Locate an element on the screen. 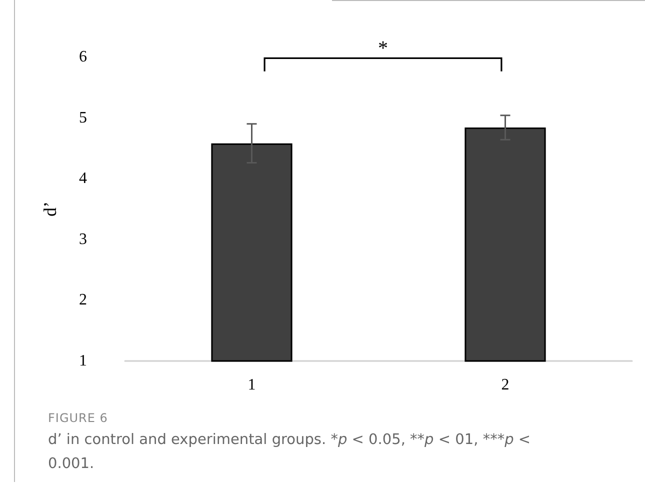  y-tick-label: 3 is located at coordinates (83, 239).